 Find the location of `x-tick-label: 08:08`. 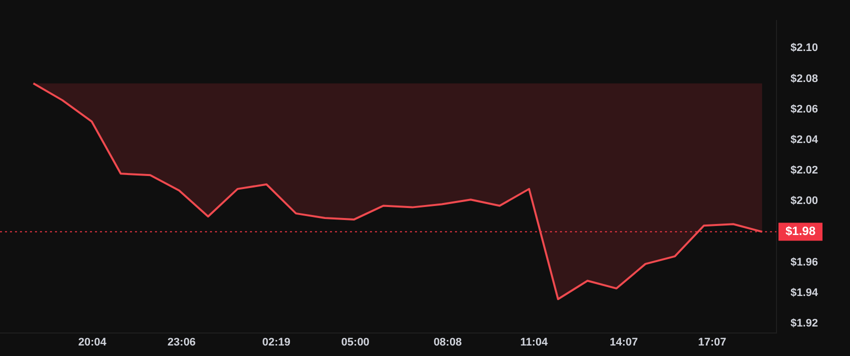

x-tick-label: 08:08 is located at coordinates (448, 342).